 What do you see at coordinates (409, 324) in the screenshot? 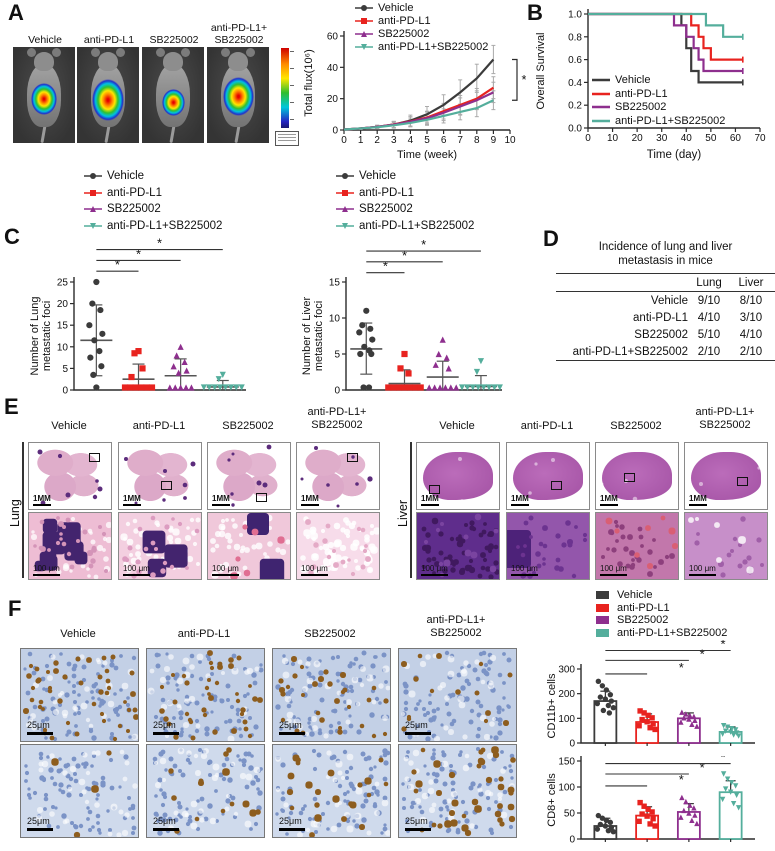
I see `liver-foci-scatter-chart: 0 5 10 15 Number of Liver metastatic foci * * *` at bounding box center [409, 324].